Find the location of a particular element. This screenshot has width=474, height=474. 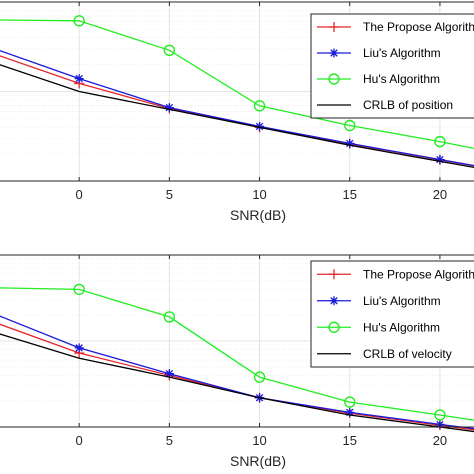

legend-label: CRLB of position is located at coordinates (408, 105).